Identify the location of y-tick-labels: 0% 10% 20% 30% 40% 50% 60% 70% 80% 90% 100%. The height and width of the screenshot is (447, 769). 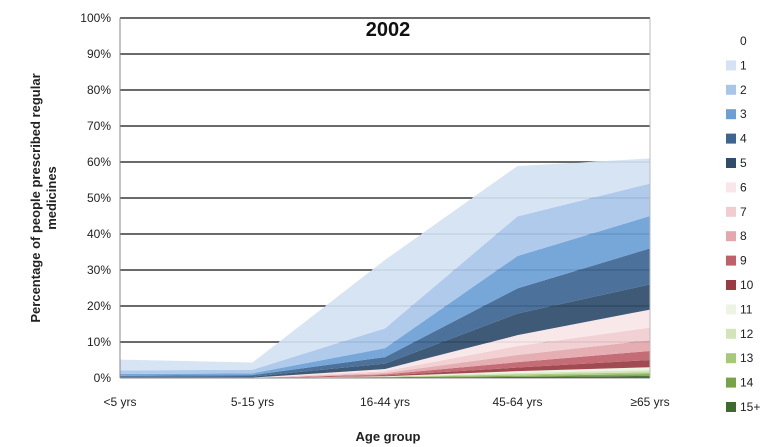
(95, 198).